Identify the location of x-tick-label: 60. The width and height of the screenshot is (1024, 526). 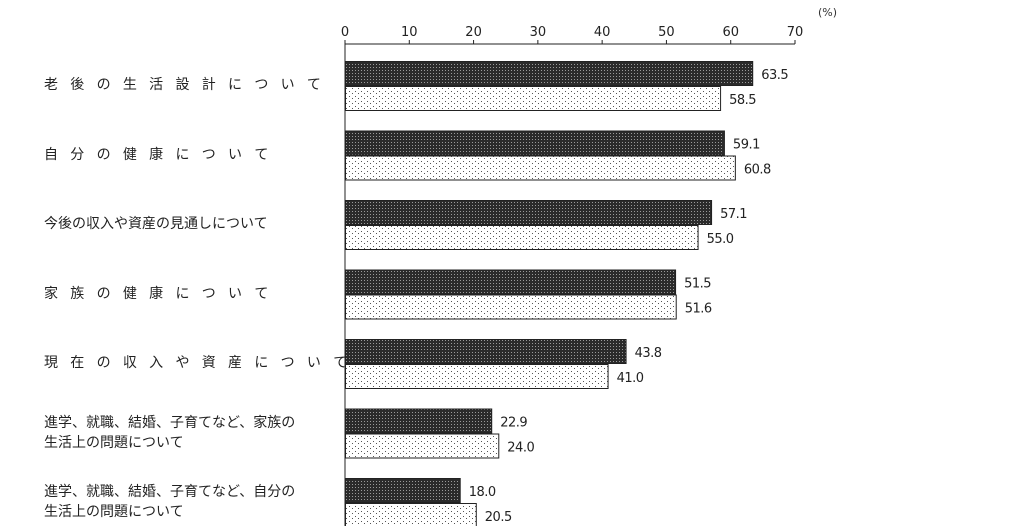
(730, 32).